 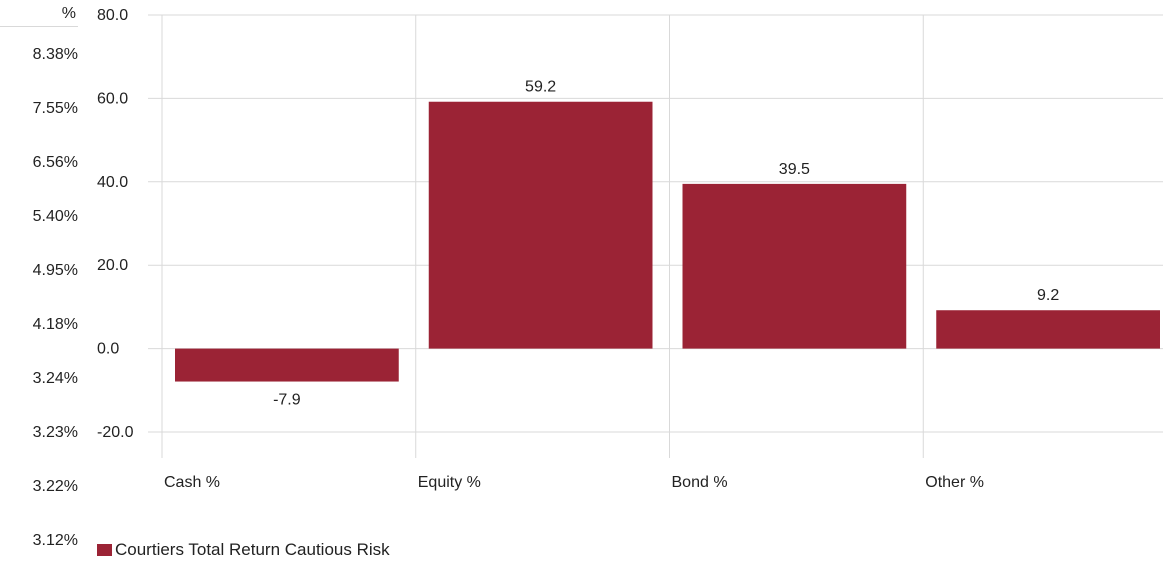 I want to click on legend-swatch, so click(x=104, y=550).